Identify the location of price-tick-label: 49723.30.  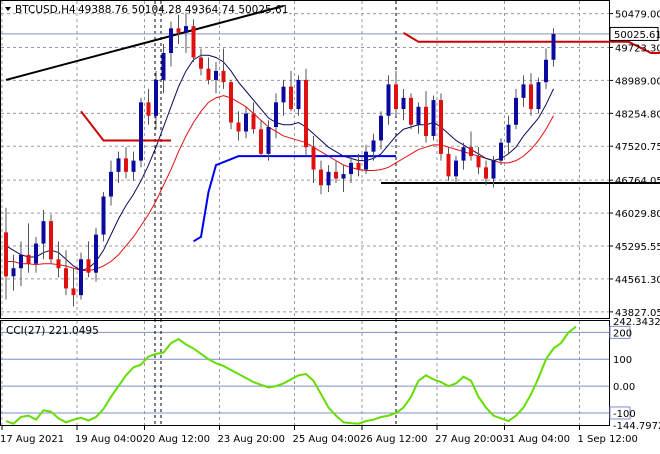
(637, 48).